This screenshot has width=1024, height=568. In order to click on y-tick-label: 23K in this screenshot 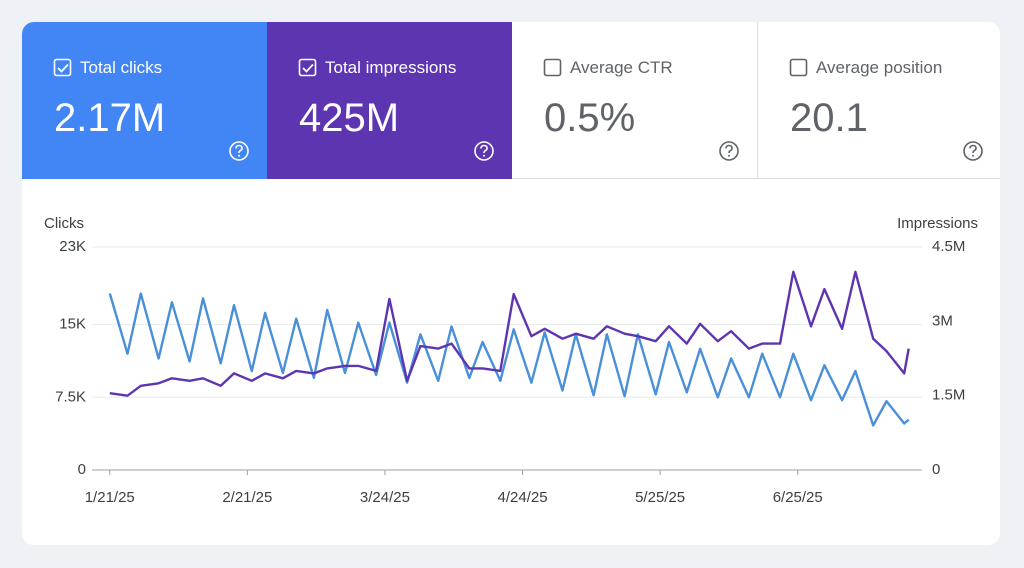, I will do `click(72, 246)`.